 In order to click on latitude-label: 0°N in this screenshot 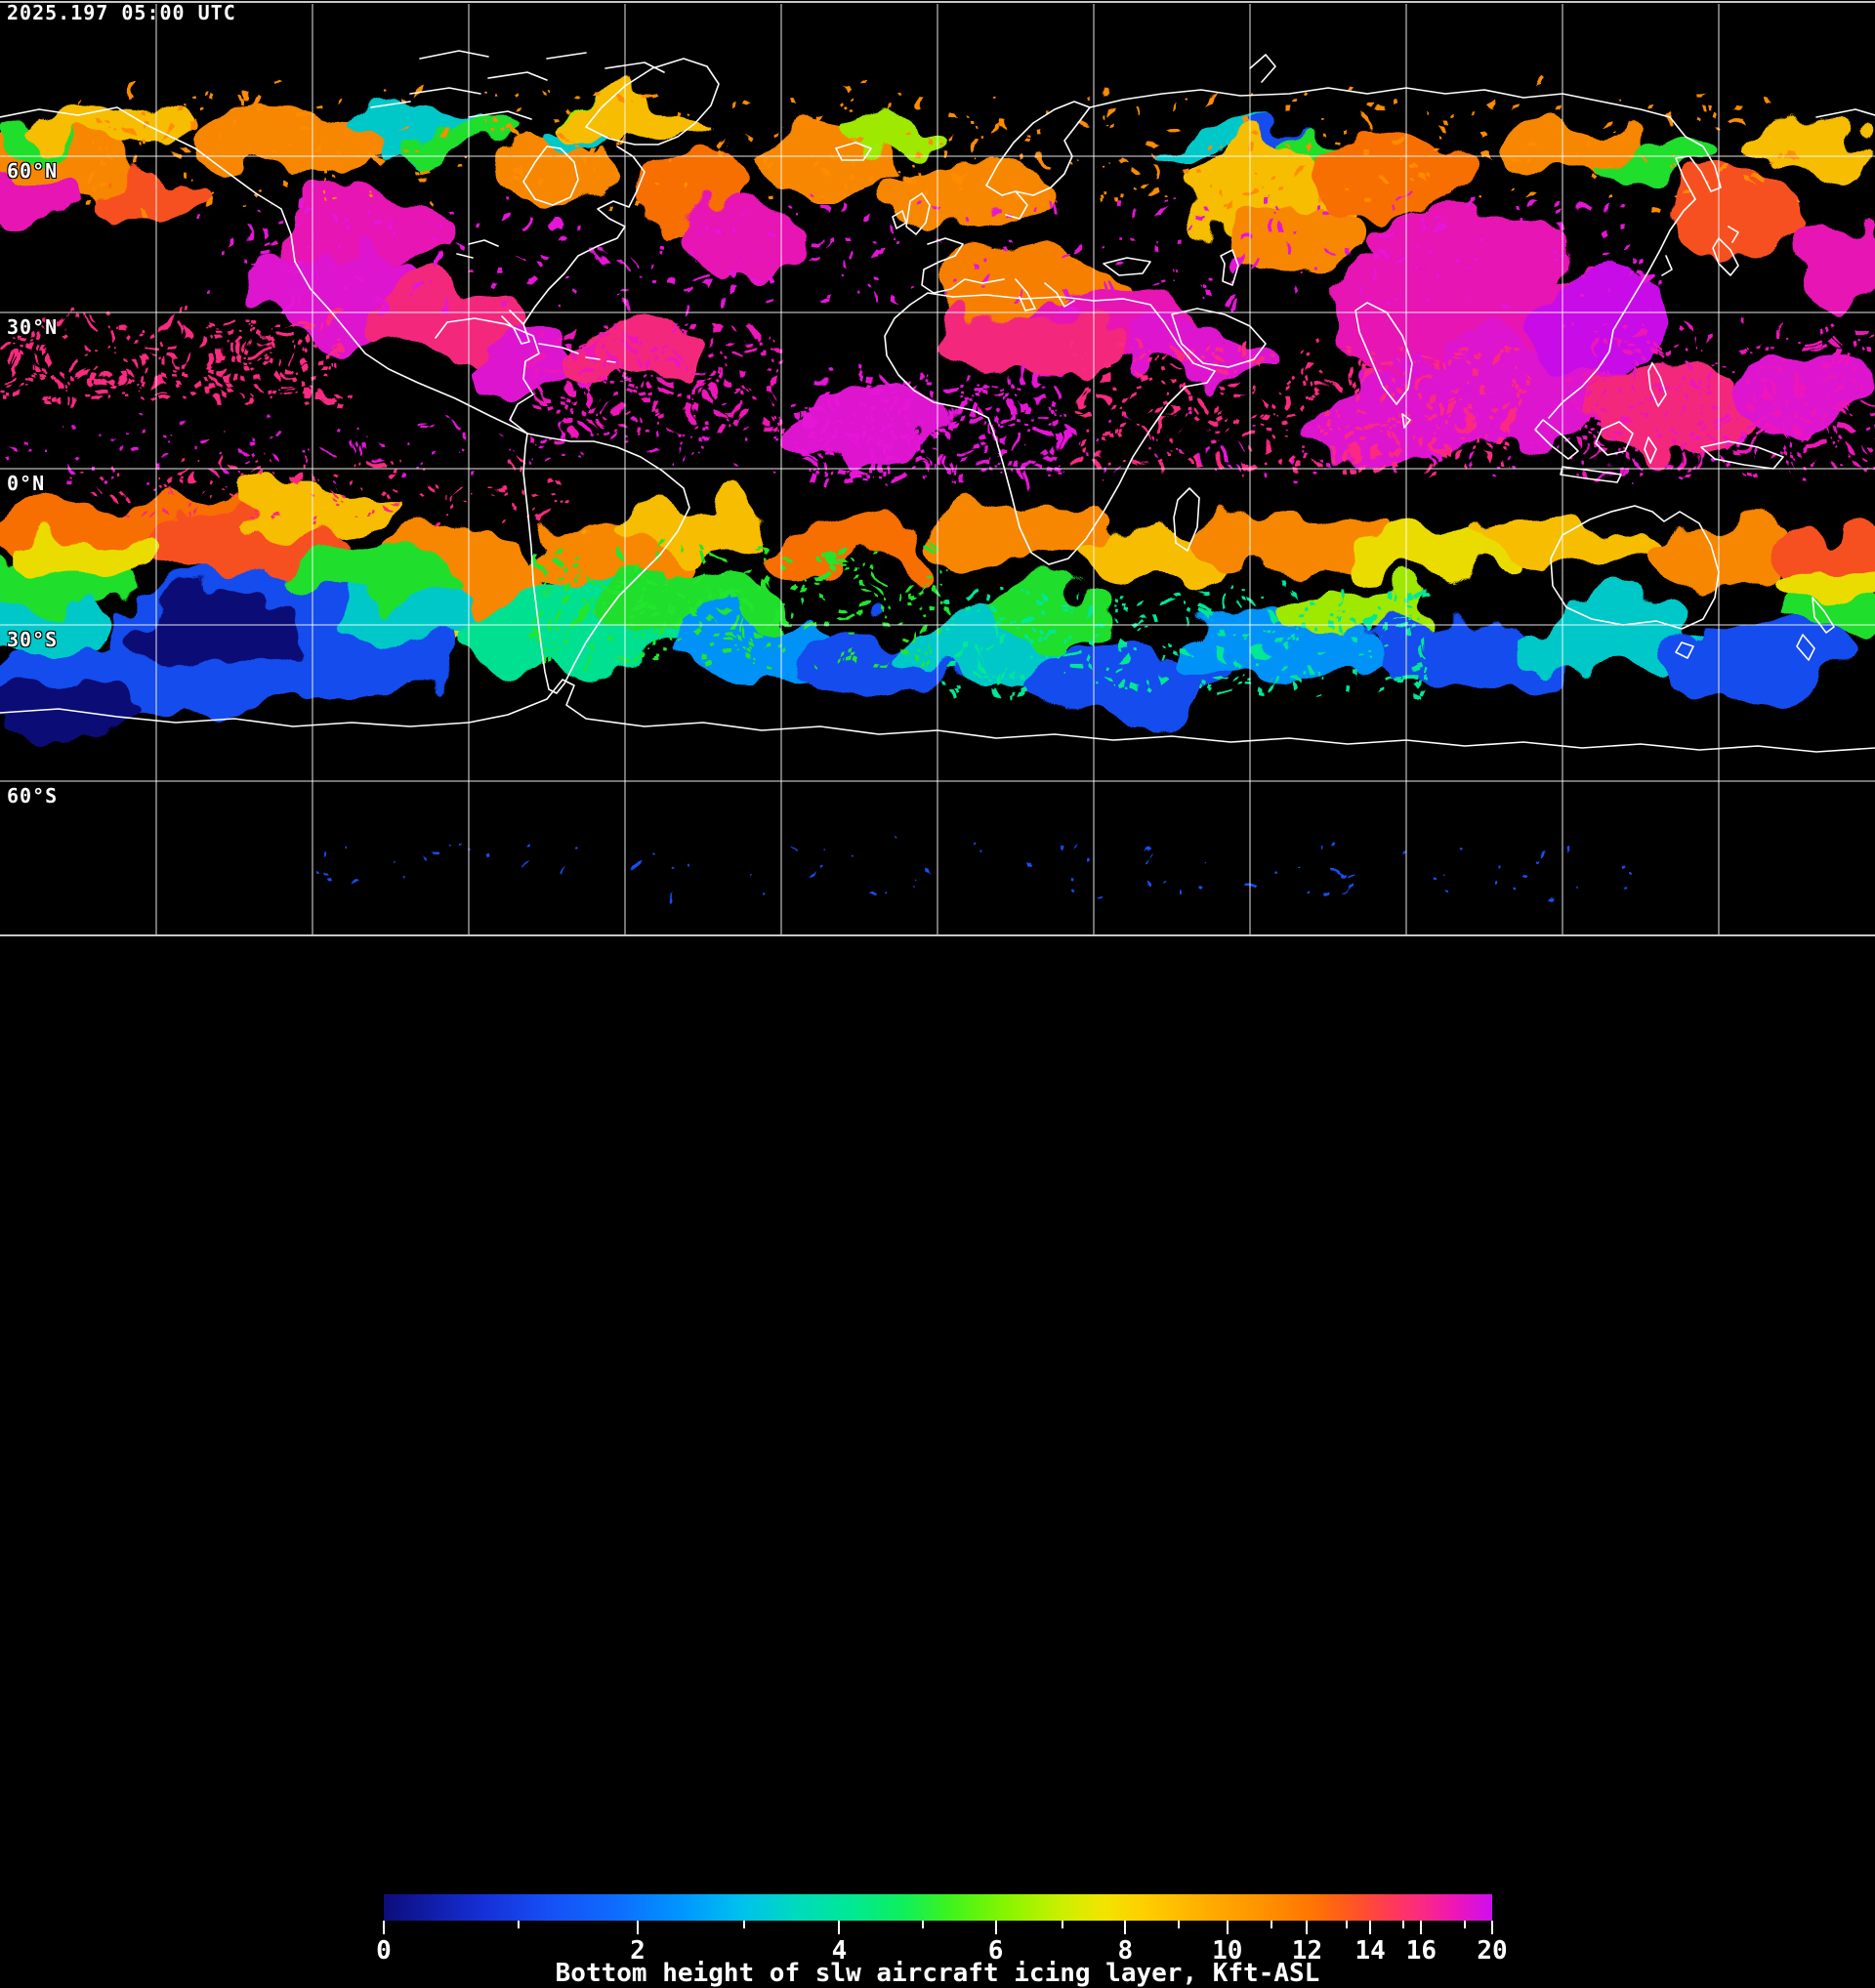, I will do `click(26, 483)`.